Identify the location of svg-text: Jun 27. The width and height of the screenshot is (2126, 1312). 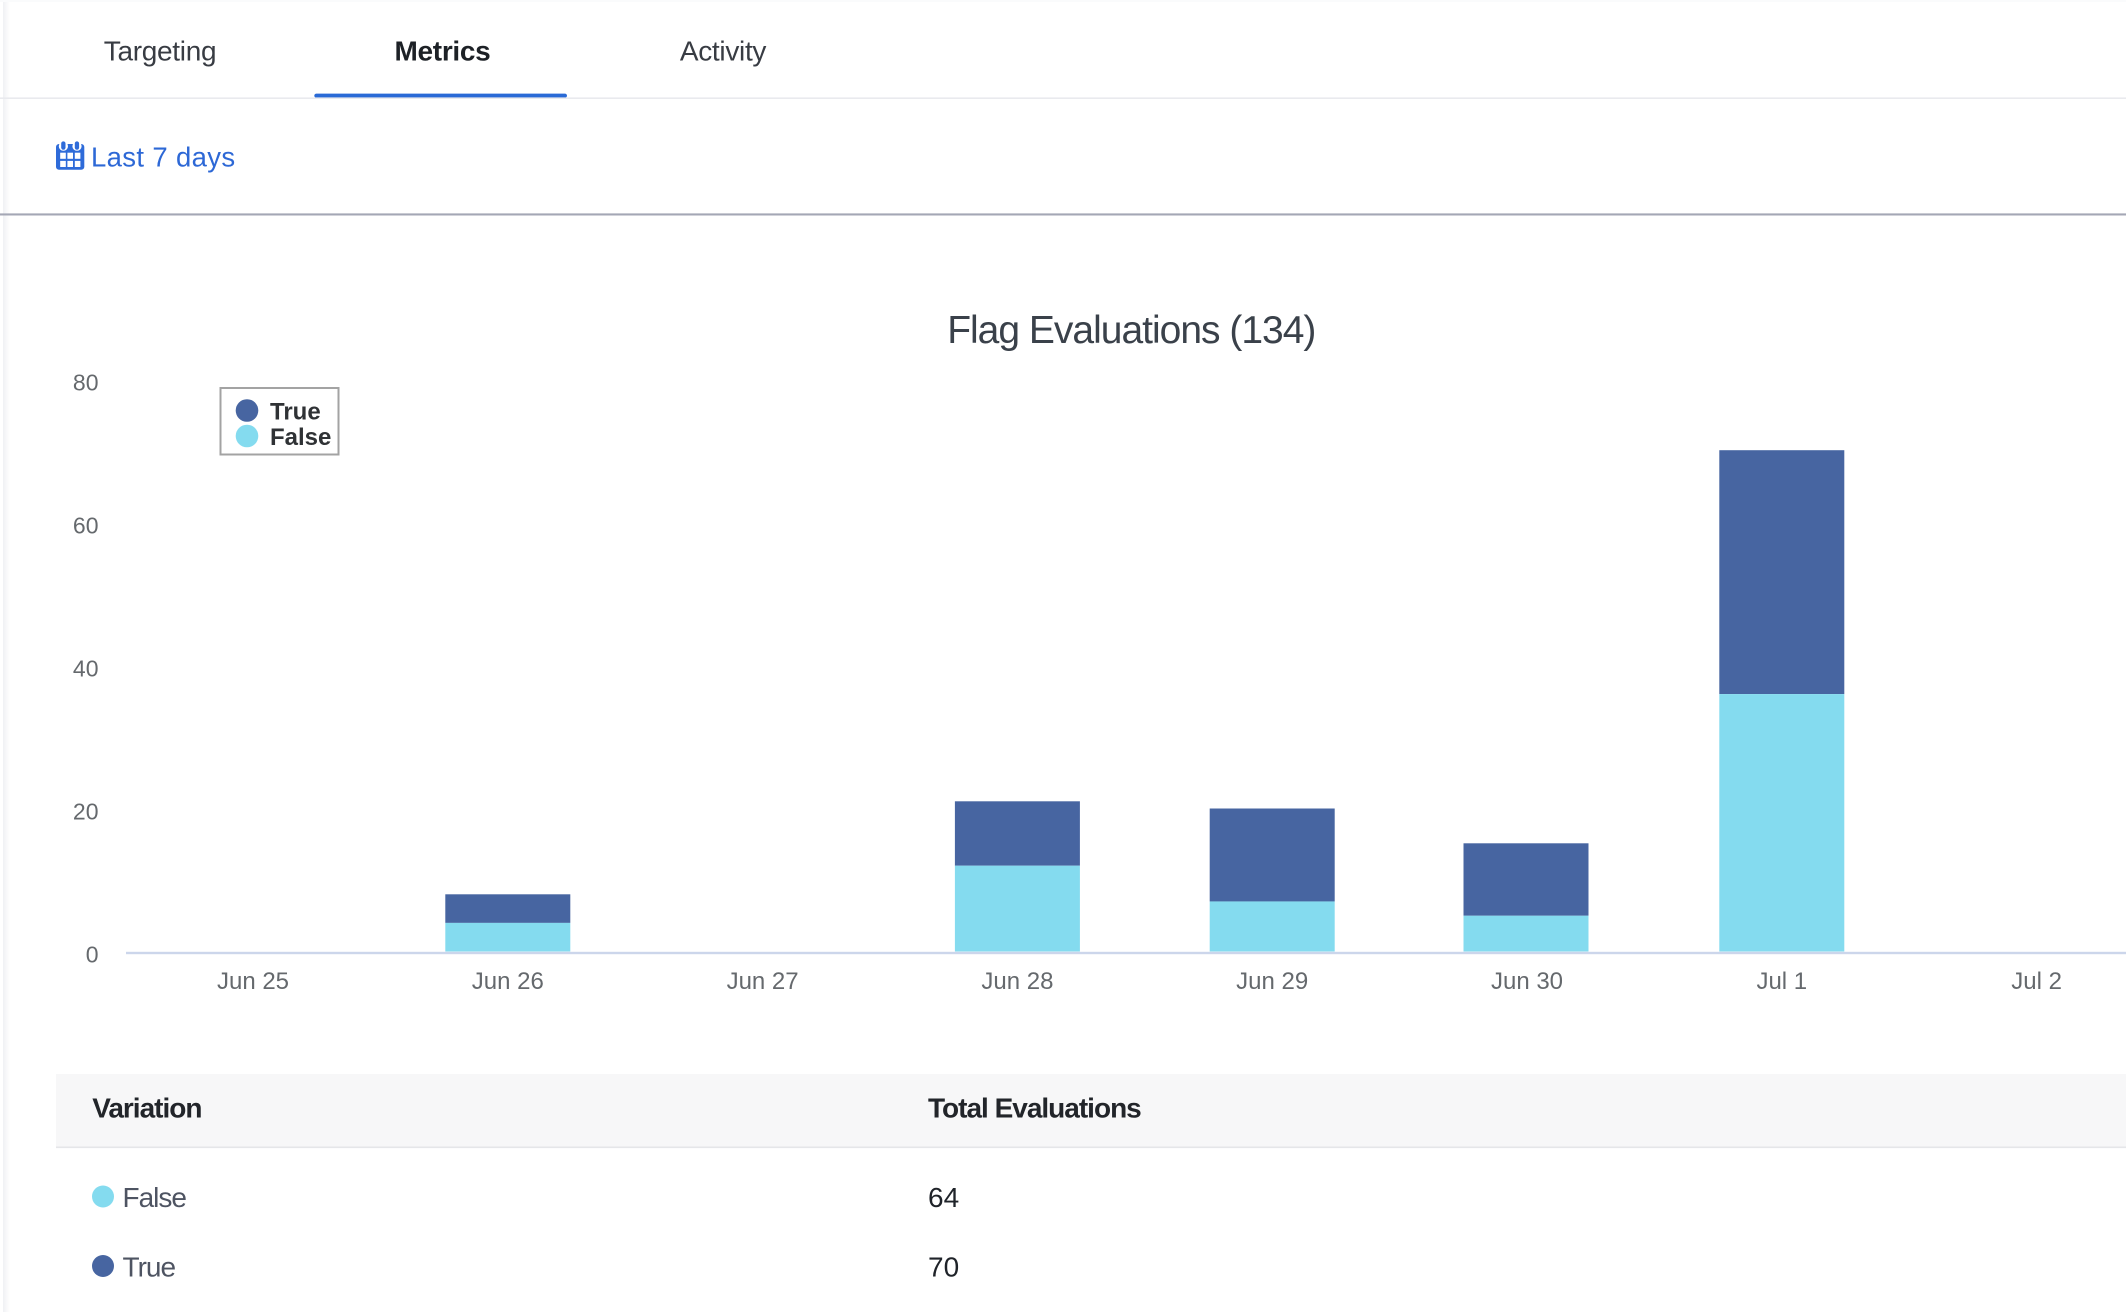
(763, 981).